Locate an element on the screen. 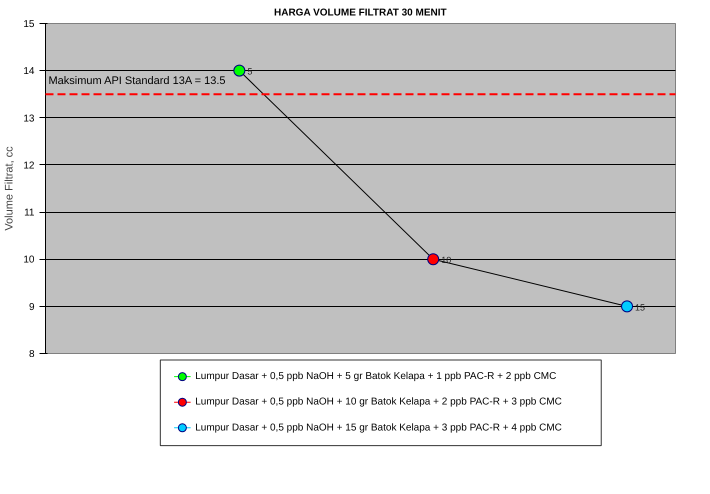 This screenshot has width=710, height=494. legend-label: Lumpur Dasar + 0,5 ppb NaOH + 5 gr Batok Kelapa + 1 ppb PAC-R + 2 ppb CMC is located at coordinates (375, 376).